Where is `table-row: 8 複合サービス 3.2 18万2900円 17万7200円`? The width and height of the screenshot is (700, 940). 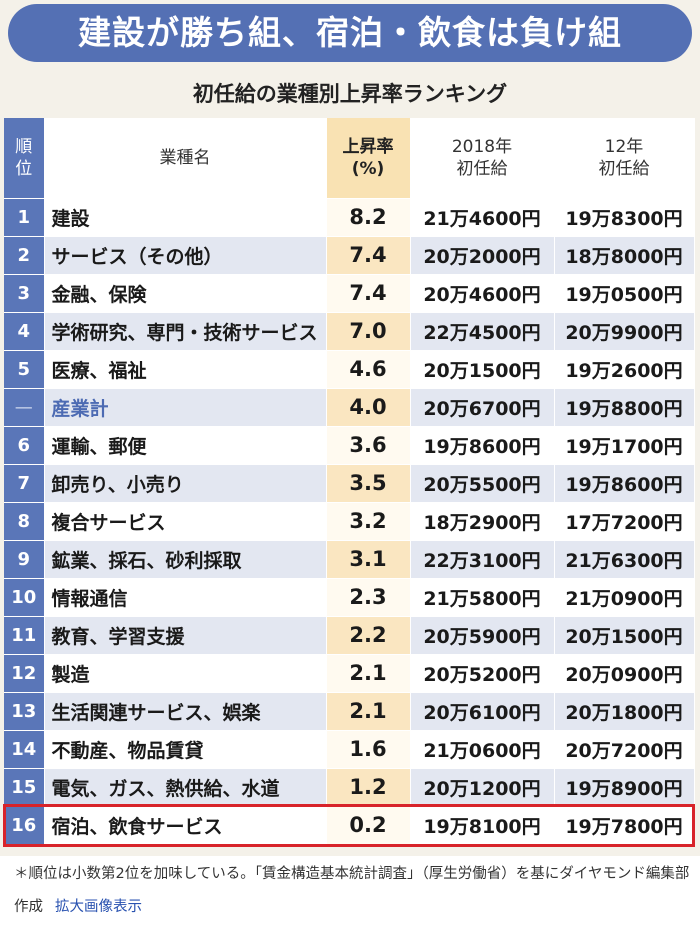
table-row: 8 複合サービス 3.2 18万2900円 17万7200円 is located at coordinates (349, 521).